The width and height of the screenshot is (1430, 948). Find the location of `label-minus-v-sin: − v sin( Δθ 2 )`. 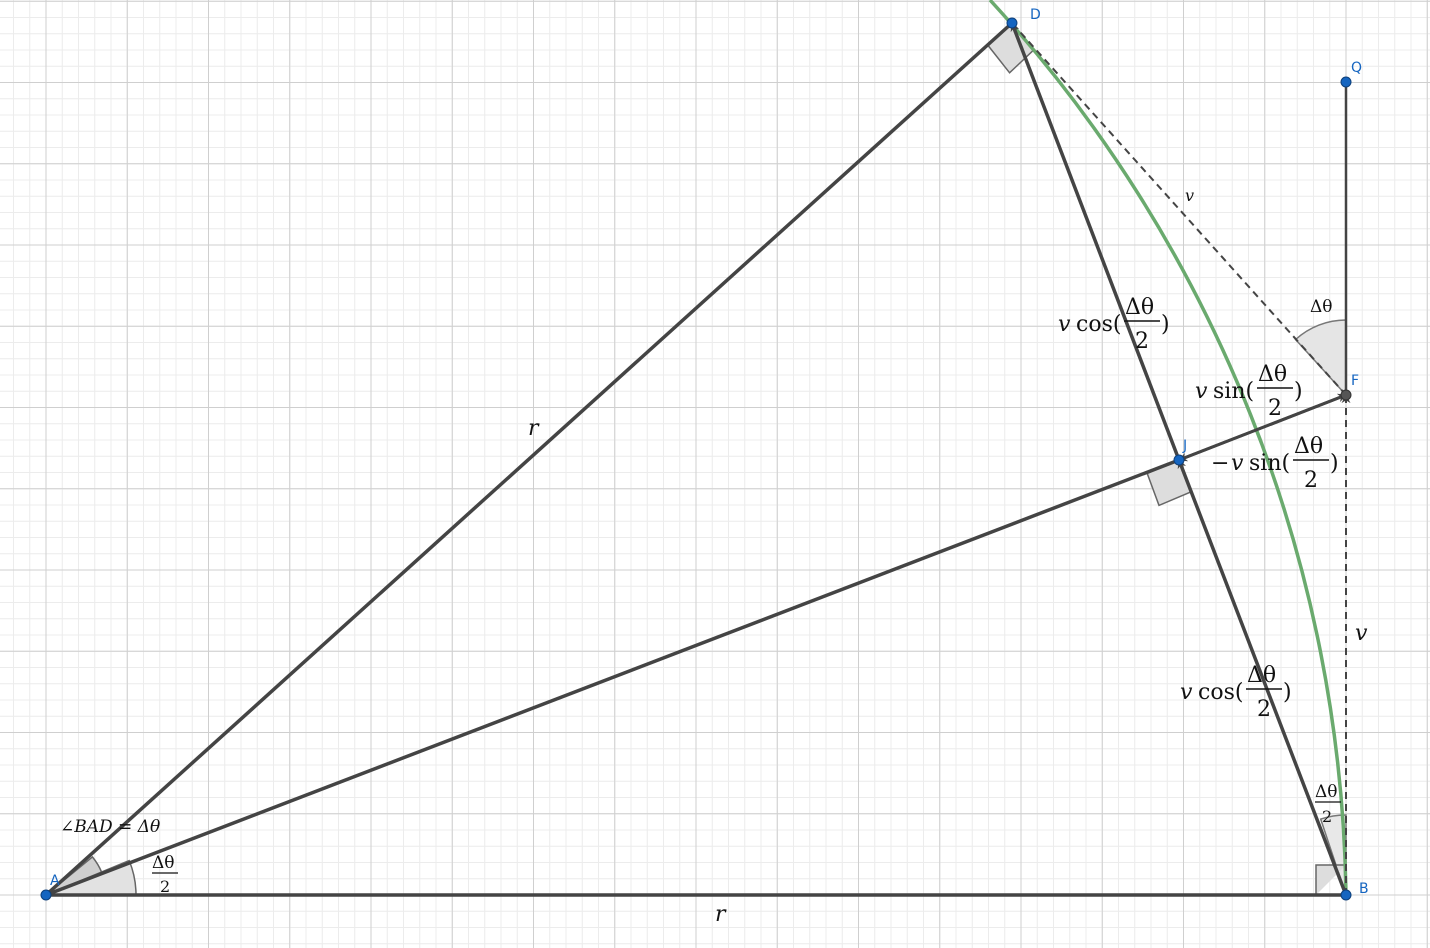

label-minus-v-sin: − v sin( Δθ 2 ) is located at coordinates (1275, 463).